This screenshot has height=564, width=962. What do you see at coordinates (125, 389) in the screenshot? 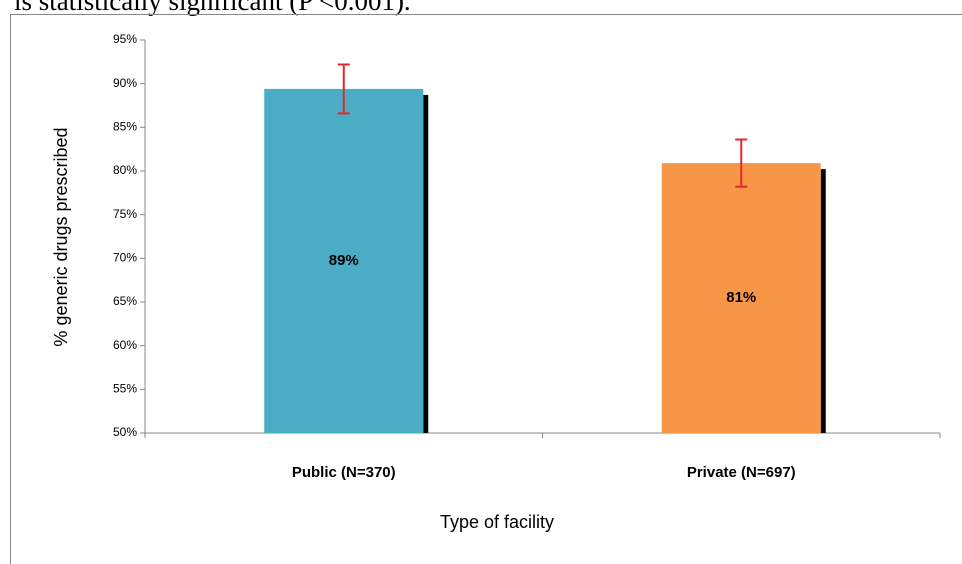
I see `y-tick-label: 55%` at bounding box center [125, 389].